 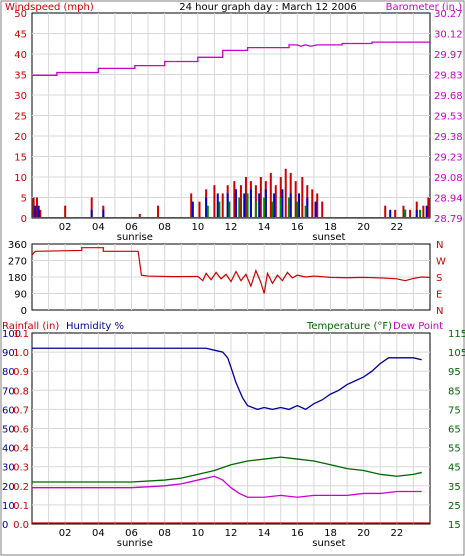 I want to click on temperature-tick-label: 115, so click(x=456, y=334).